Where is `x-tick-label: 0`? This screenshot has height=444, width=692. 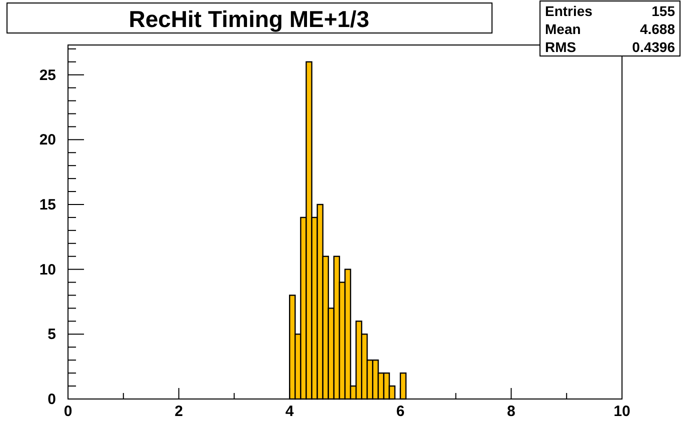
x-tick-label: 0 is located at coordinates (68, 411).